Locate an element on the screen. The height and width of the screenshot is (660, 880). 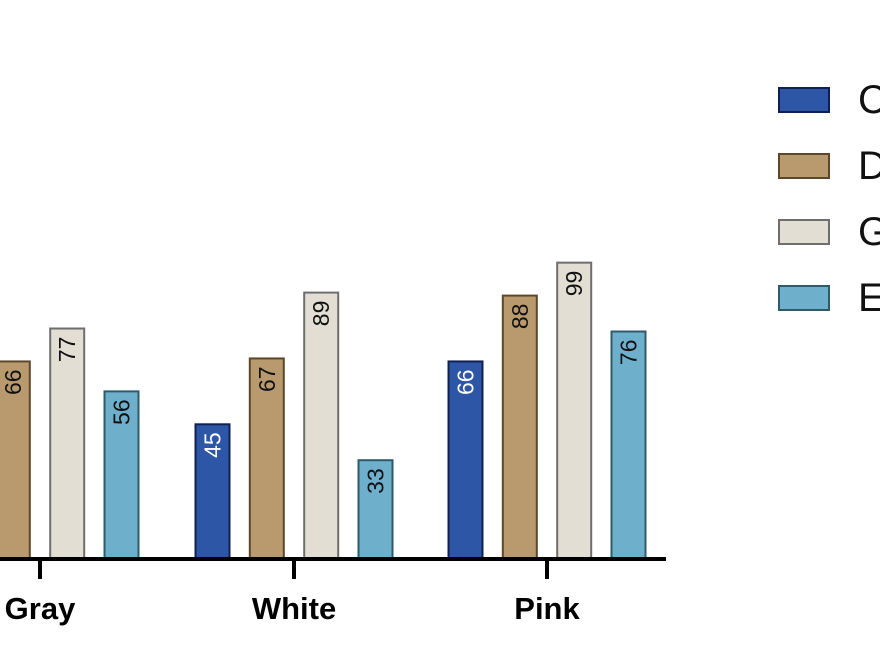
bar-c-white is located at coordinates (212, 491).